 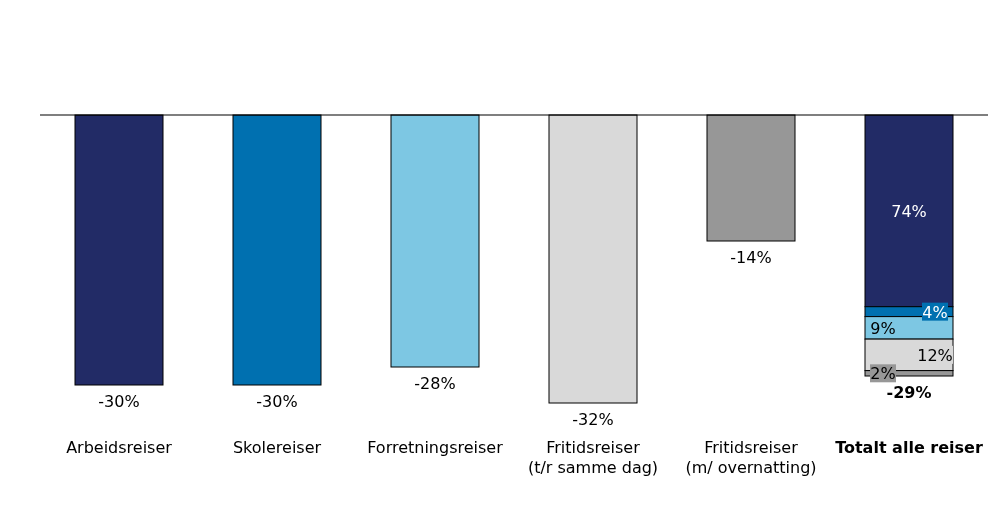 What do you see at coordinates (435, 383) in the screenshot?
I see `data-label: -28%` at bounding box center [435, 383].